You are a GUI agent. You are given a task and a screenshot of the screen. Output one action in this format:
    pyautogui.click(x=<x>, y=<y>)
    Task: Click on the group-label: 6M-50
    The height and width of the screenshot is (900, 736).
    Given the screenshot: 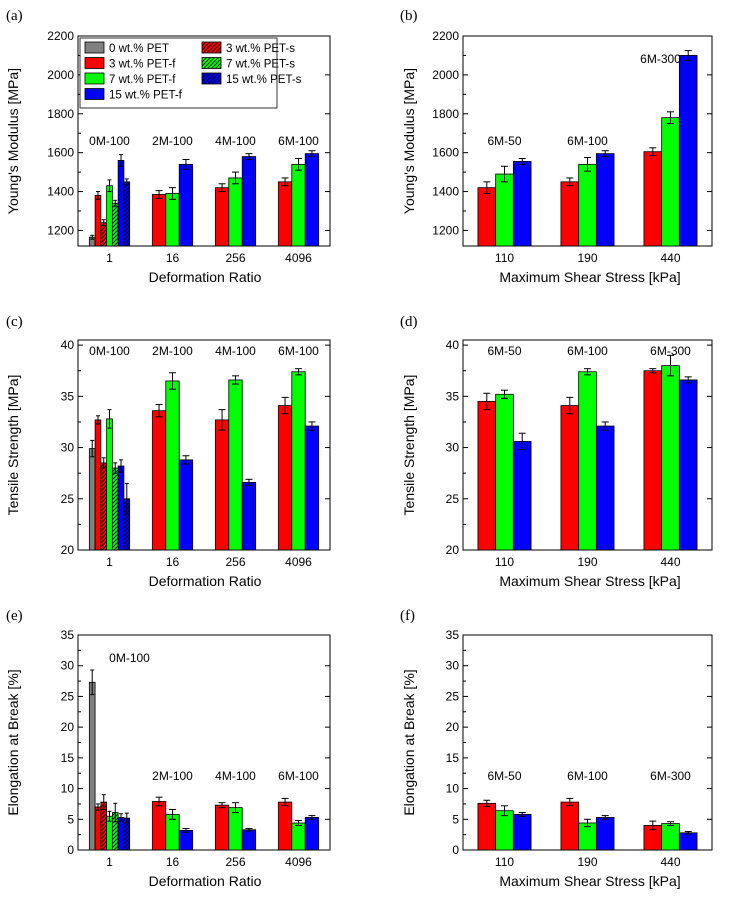 What is the action you would take?
    pyautogui.click(x=504, y=351)
    